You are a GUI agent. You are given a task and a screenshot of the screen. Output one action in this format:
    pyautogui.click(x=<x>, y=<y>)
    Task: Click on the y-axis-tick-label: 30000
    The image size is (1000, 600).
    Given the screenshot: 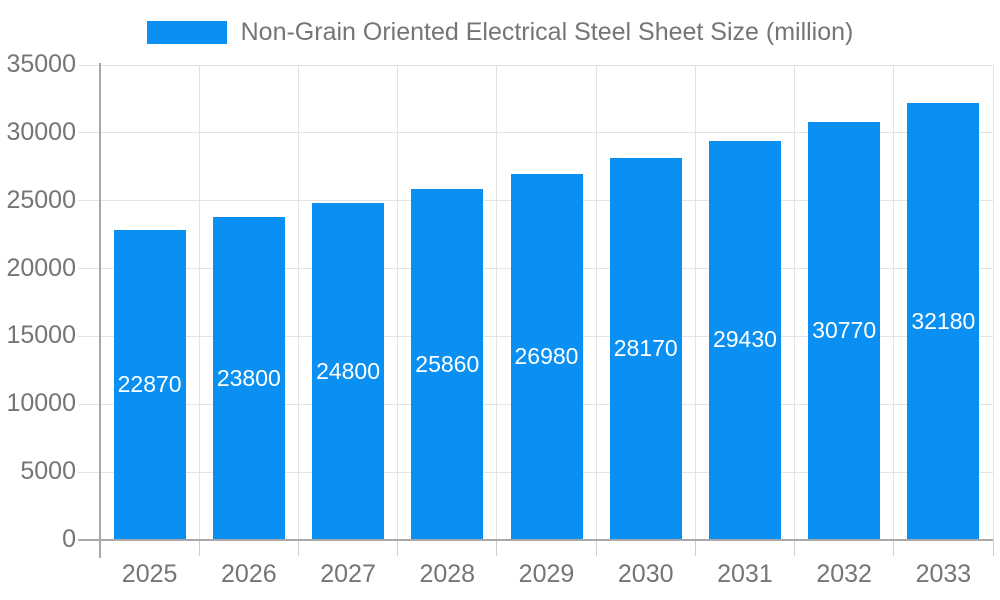 What is the action you would take?
    pyautogui.click(x=41, y=131)
    